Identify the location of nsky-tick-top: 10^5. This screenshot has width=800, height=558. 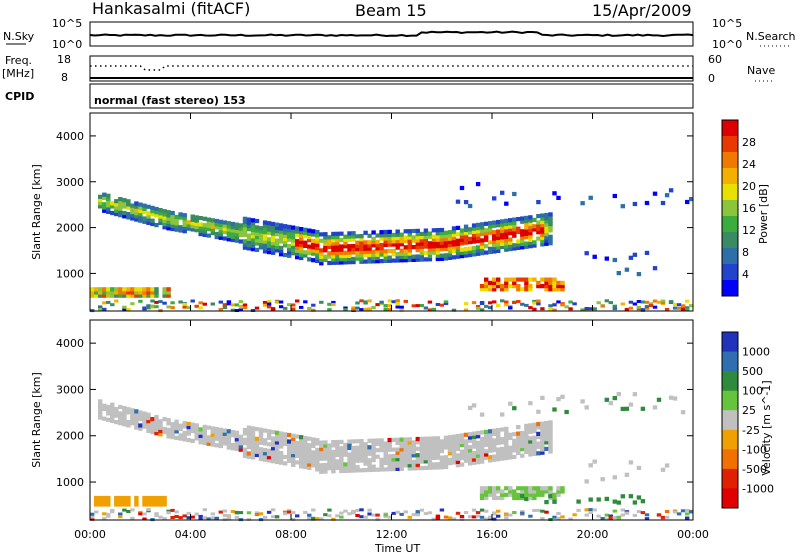
(67, 23).